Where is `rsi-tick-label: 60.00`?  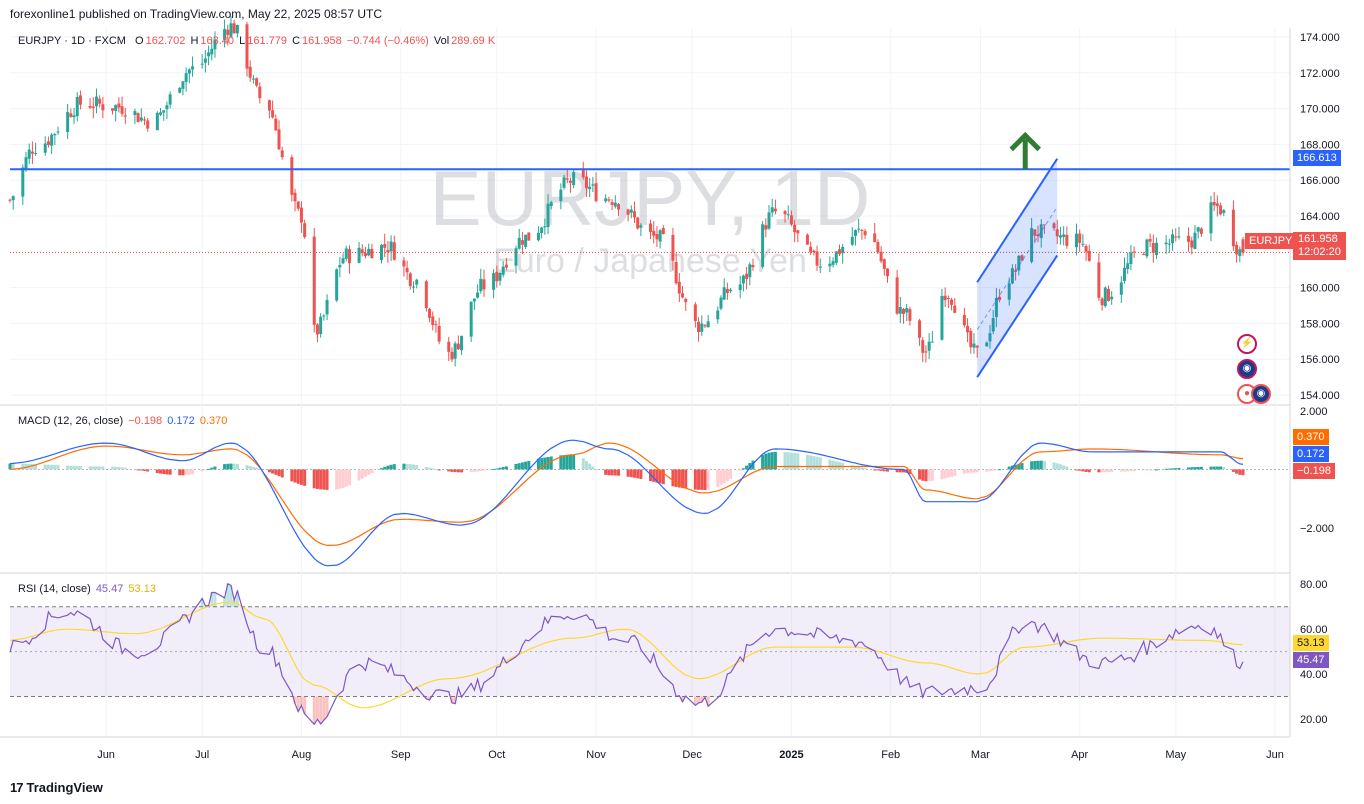
rsi-tick-label: 60.00 is located at coordinates (1314, 630).